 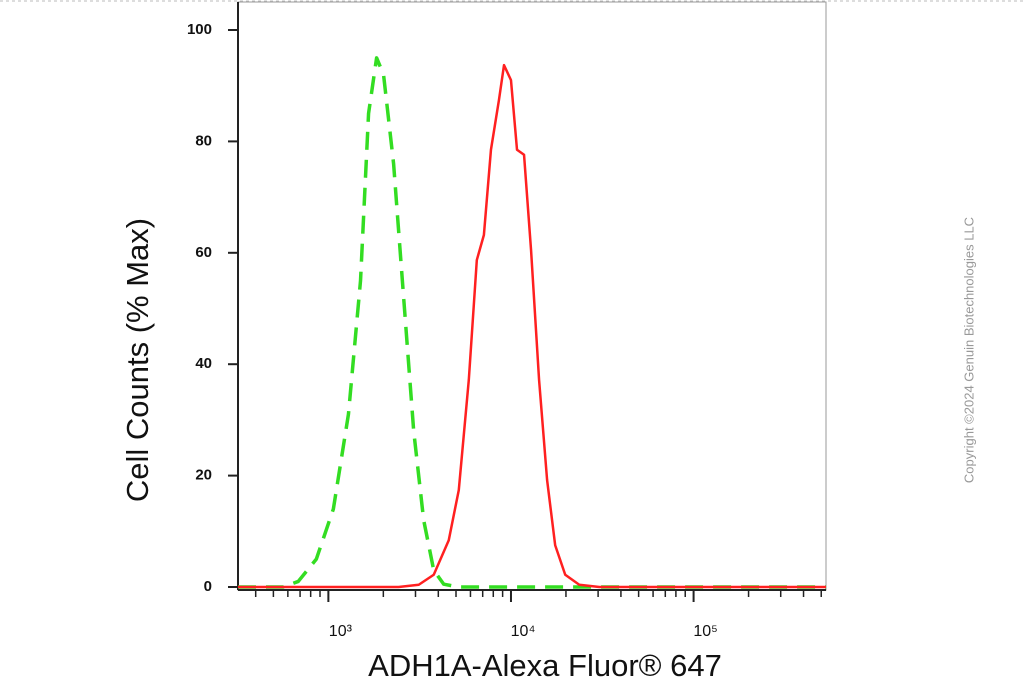 What do you see at coordinates (523, 631) in the screenshot?
I see `x-tick-label: 10⁴` at bounding box center [523, 631].